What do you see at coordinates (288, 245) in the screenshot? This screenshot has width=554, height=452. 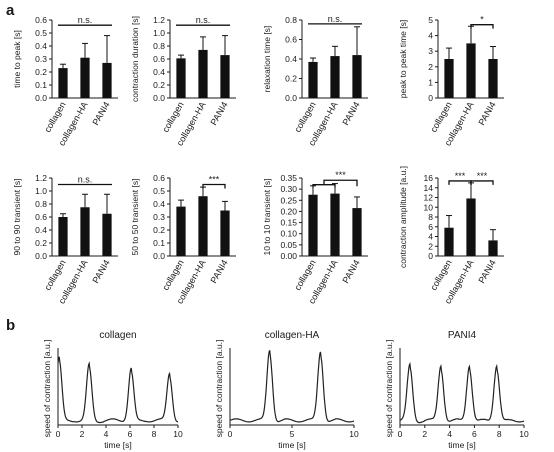 I see `y-tick-label: 0.05` at bounding box center [288, 245].